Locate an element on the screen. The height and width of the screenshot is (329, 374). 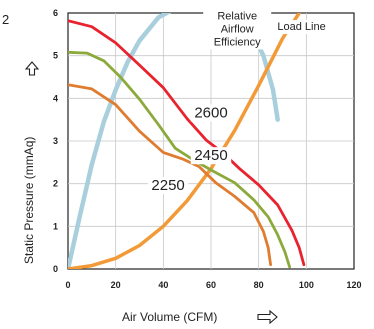
y-tick-label: 2 is located at coordinates (55, 184).